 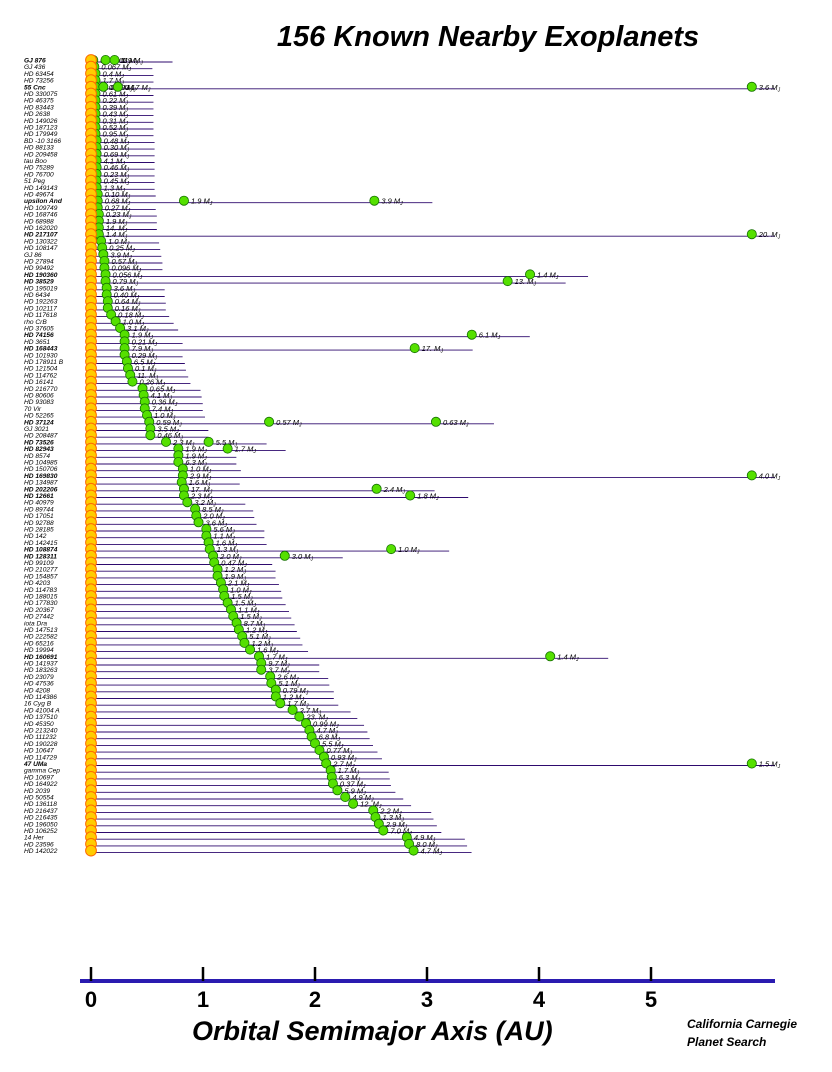 I want to click on planet-mass-label: 0.25 MJ, so click(x=122, y=249).